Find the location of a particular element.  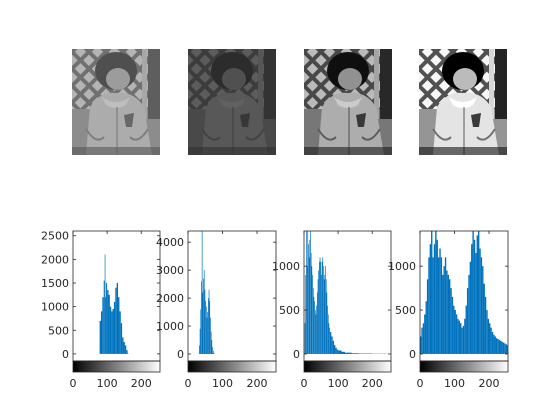

axes-frame is located at coordinates (116, 296).